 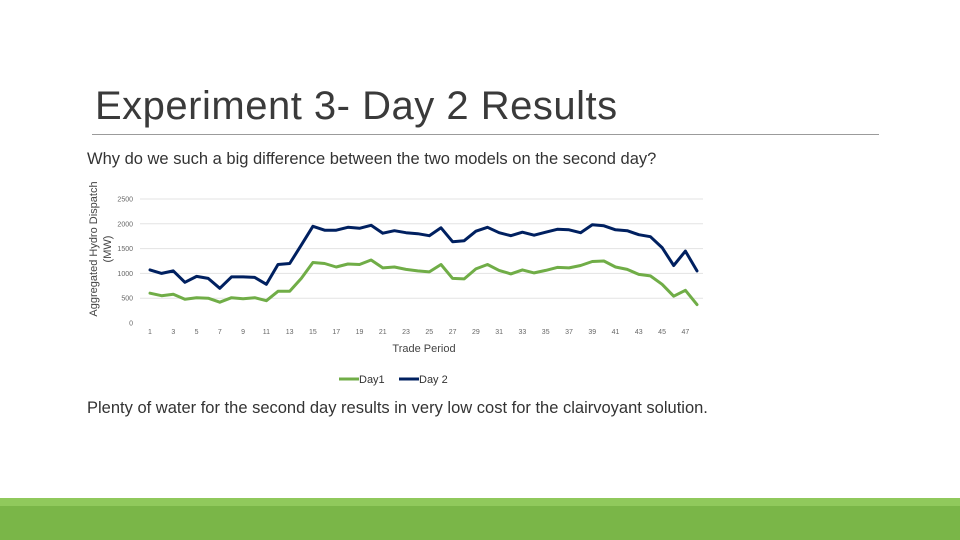 I want to click on y-axis-label-line-1: Aggregated Hydro Dispatch, so click(x=94, y=248).